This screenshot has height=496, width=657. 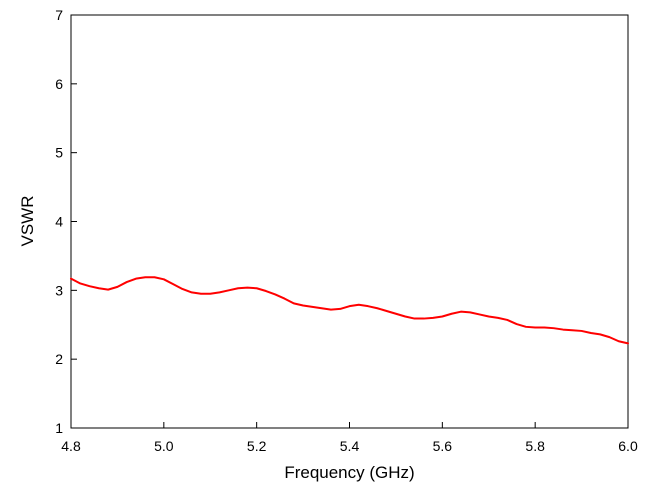 I want to click on series-layer, so click(x=349, y=310).